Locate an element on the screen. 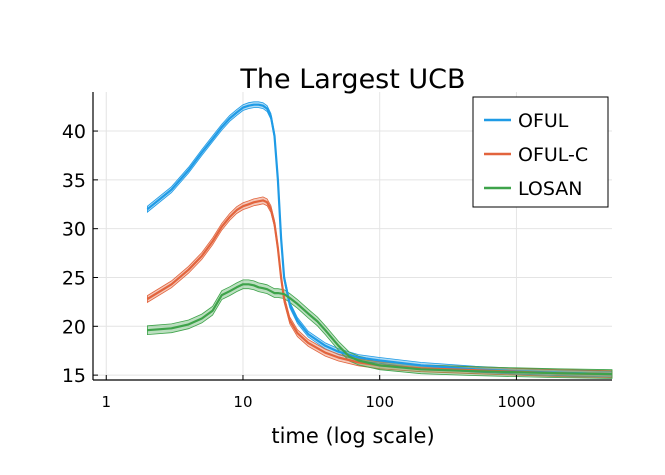 Image resolution: width=665 pixels, height=475 pixels. y-tick-label: 35 is located at coordinates (74, 181).